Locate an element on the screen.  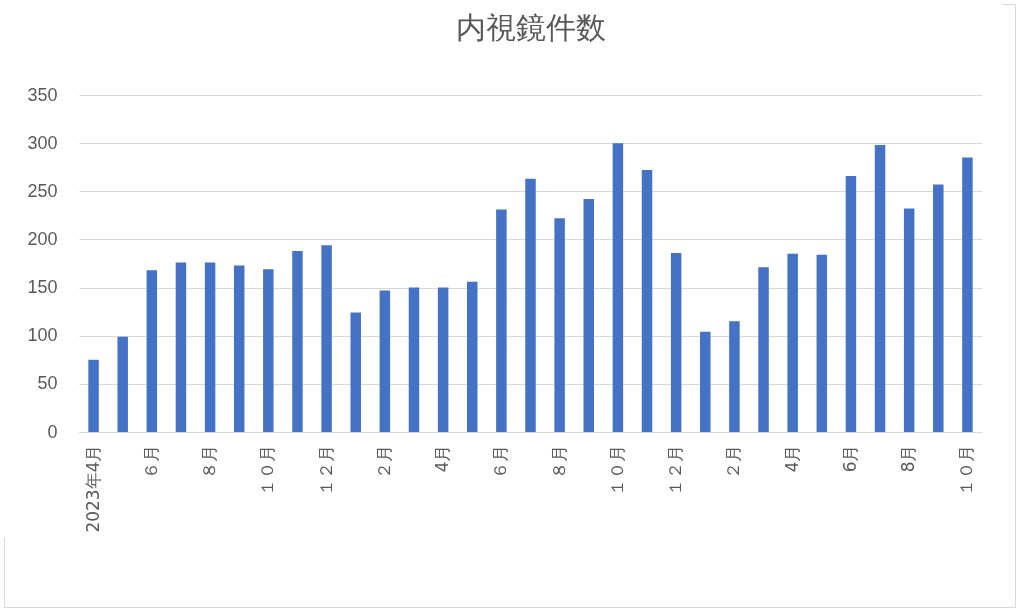
y-tick-label: 300 is located at coordinates (42, 142).